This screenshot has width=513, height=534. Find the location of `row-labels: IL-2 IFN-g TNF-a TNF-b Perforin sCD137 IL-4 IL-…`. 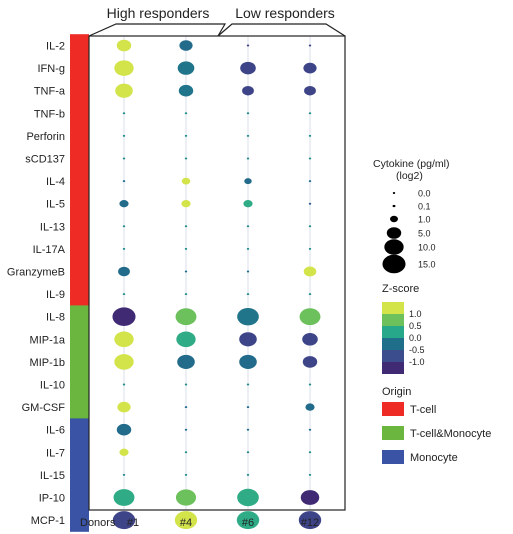

row-labels: IL-2 IFN-g TNF-a TNF-b Perforin sCD137 IL-4 IL-… is located at coordinates (36, 284).